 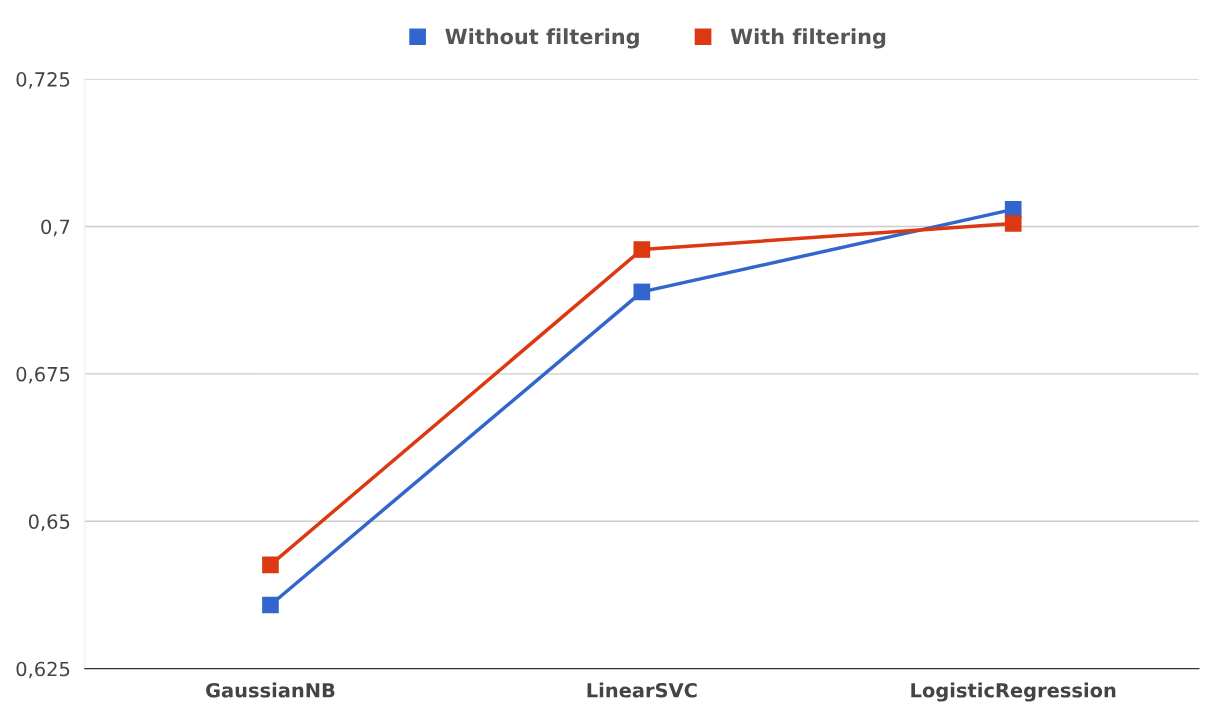 What do you see at coordinates (43, 670) in the screenshot?
I see `y-tick-label: 0,625` at bounding box center [43, 670].